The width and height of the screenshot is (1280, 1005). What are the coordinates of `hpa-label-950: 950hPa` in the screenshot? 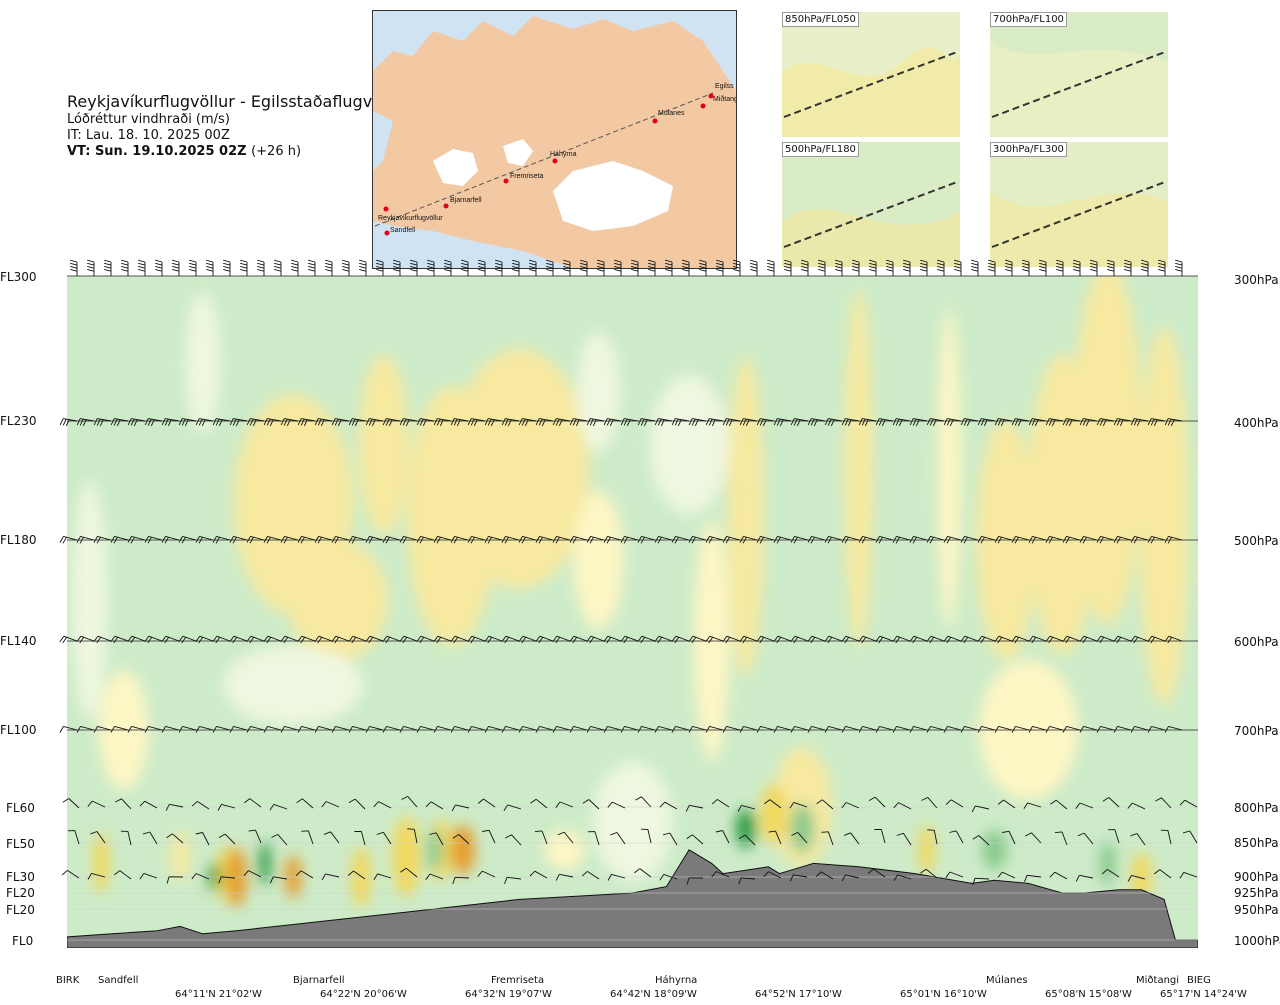 It's located at (1256, 910).